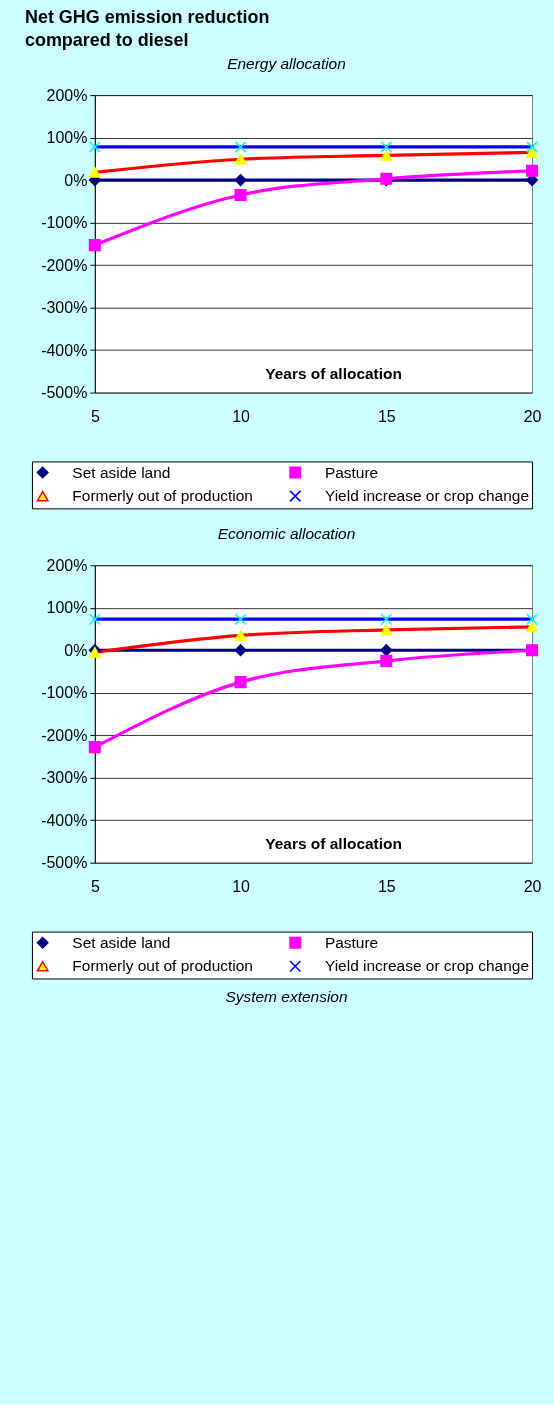  What do you see at coordinates (286, 63) in the screenshot?
I see `chart-title: Energy allocation` at bounding box center [286, 63].